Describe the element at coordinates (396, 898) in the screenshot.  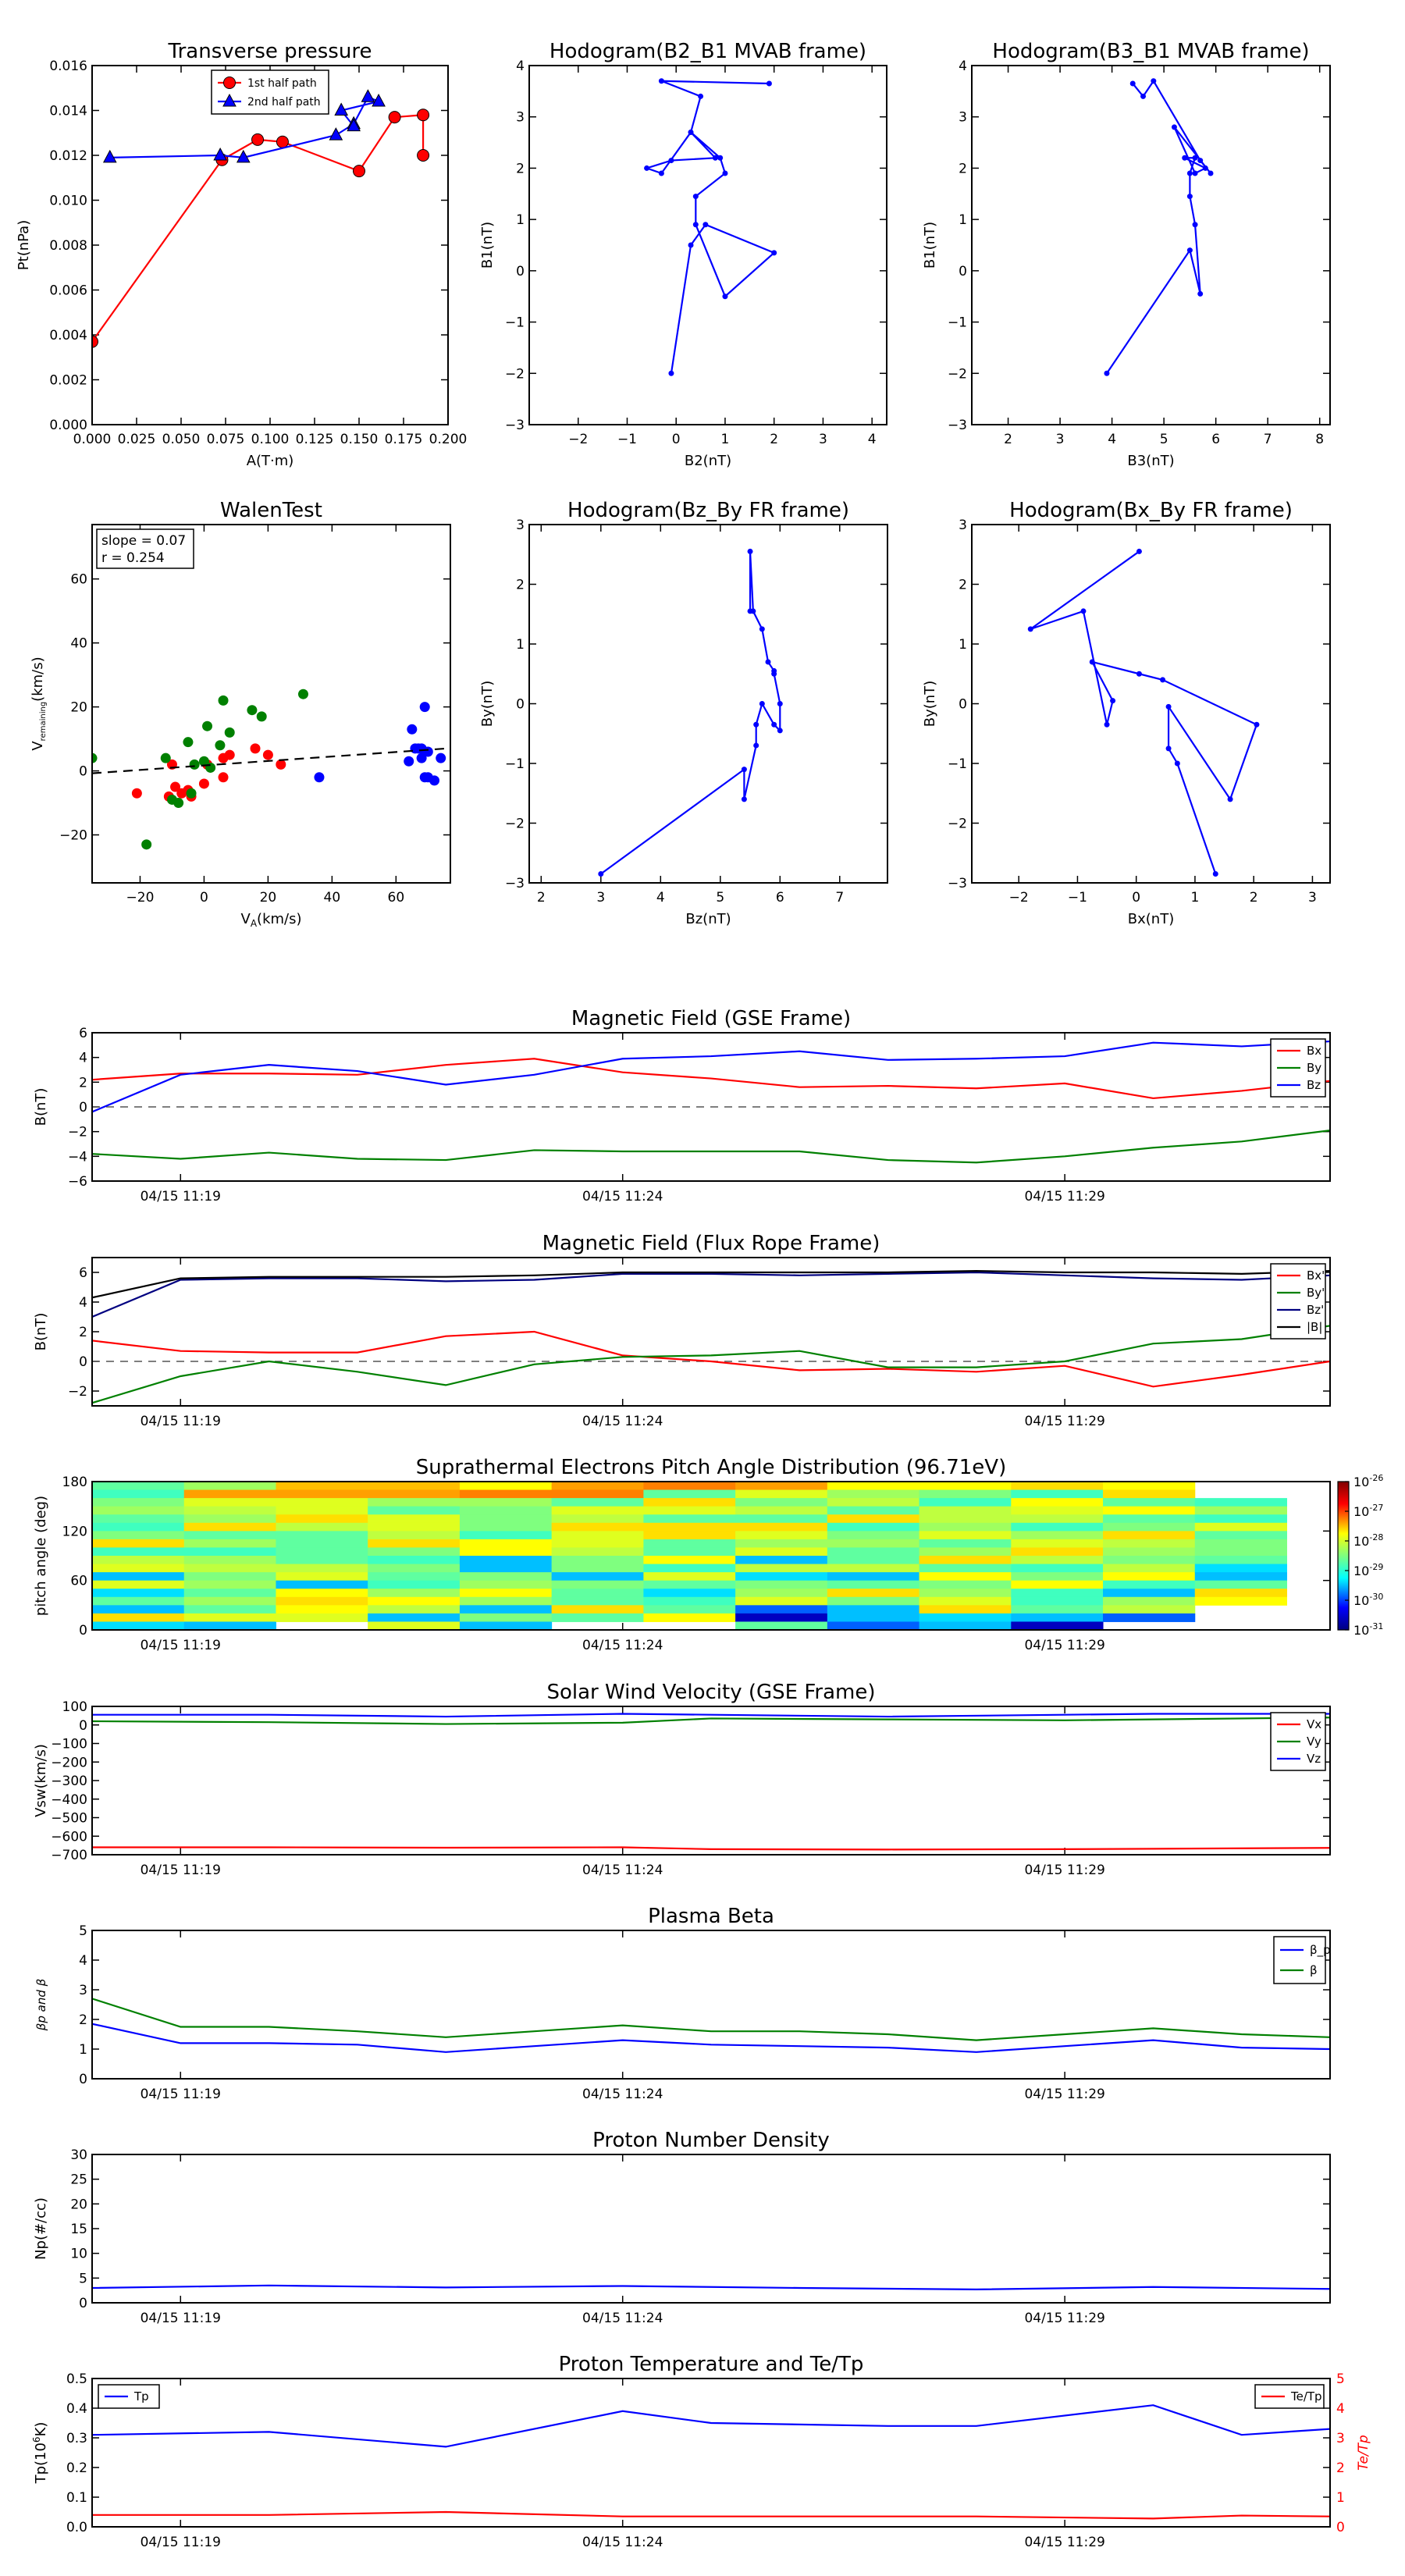
I see `x-tick-label: 60` at that location.